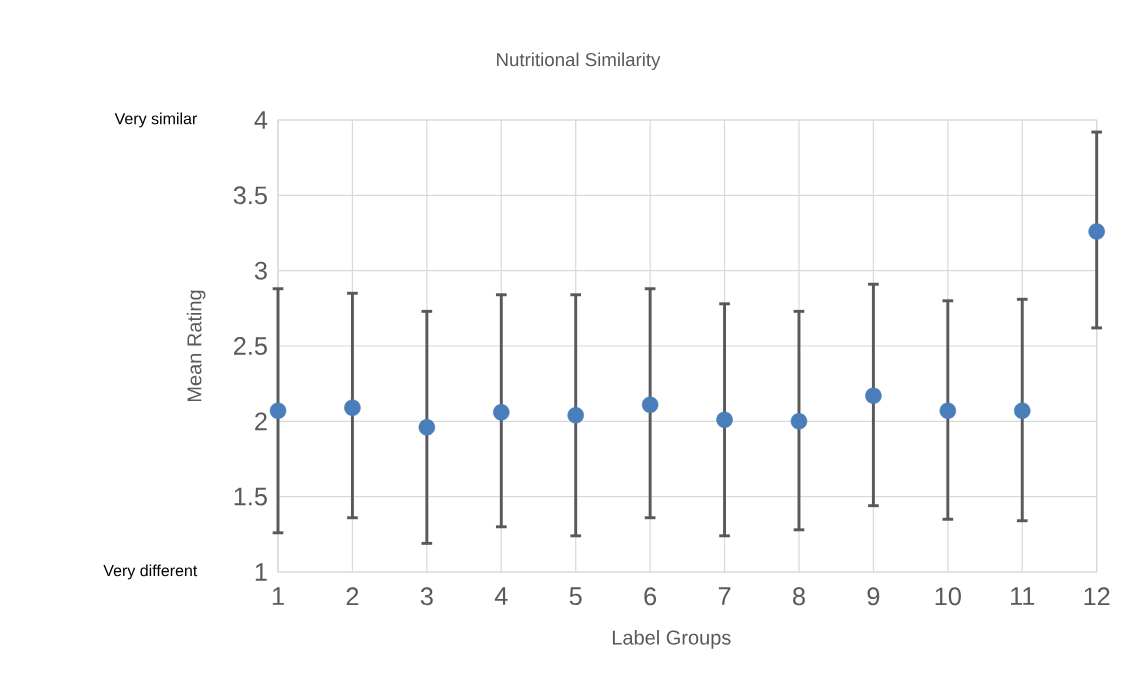 The image size is (1130, 691). Describe the element at coordinates (650, 596) in the screenshot. I see `x-tick-label: 6` at that location.